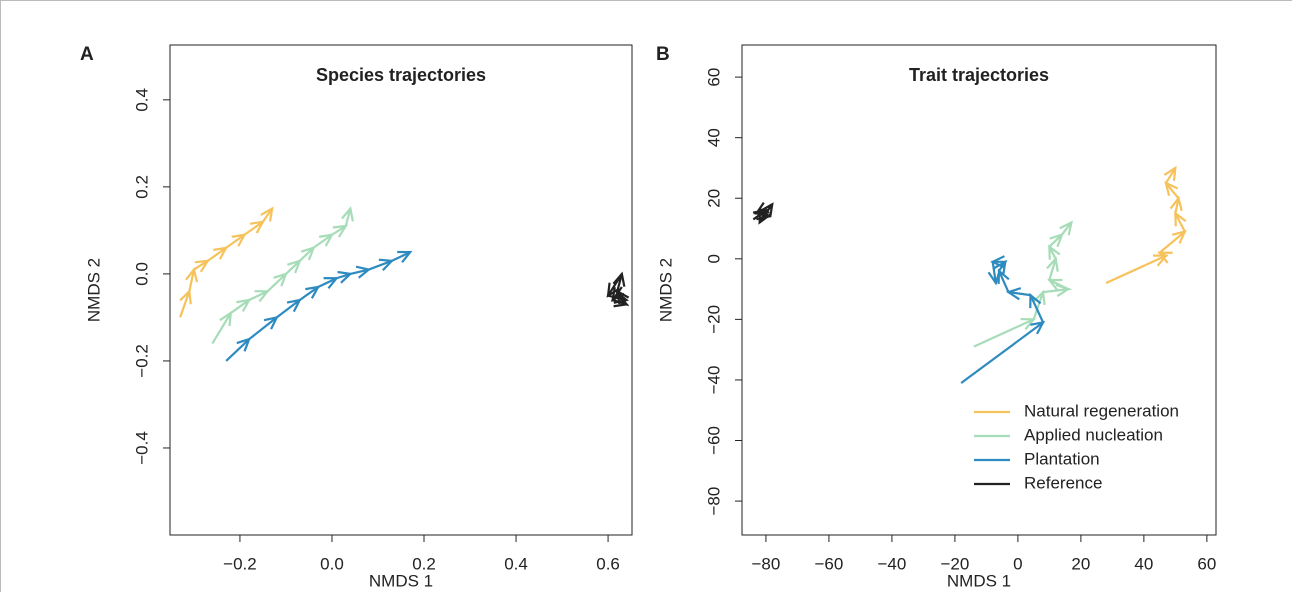  I want to click on y-tick-label: 20, so click(713, 198).